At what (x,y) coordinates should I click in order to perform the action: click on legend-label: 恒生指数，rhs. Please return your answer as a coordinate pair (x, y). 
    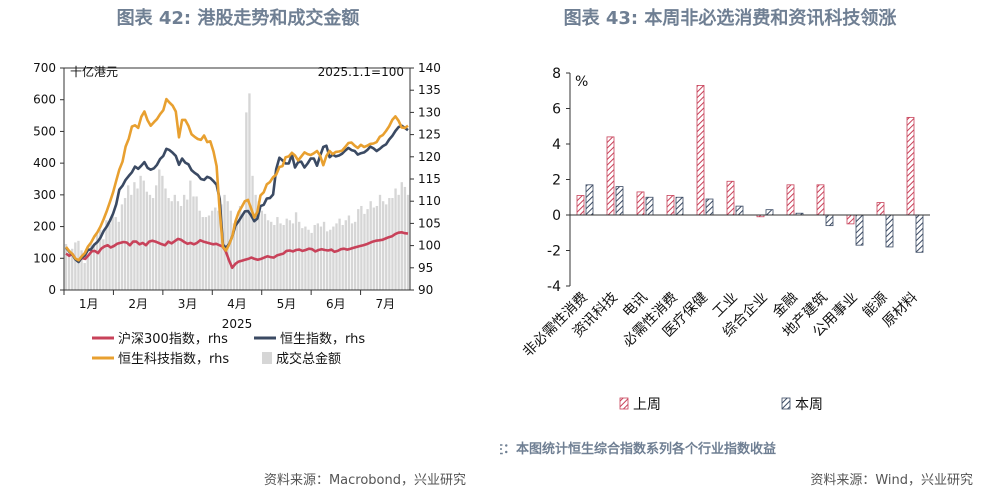
    Looking at the image, I should click on (322, 339).